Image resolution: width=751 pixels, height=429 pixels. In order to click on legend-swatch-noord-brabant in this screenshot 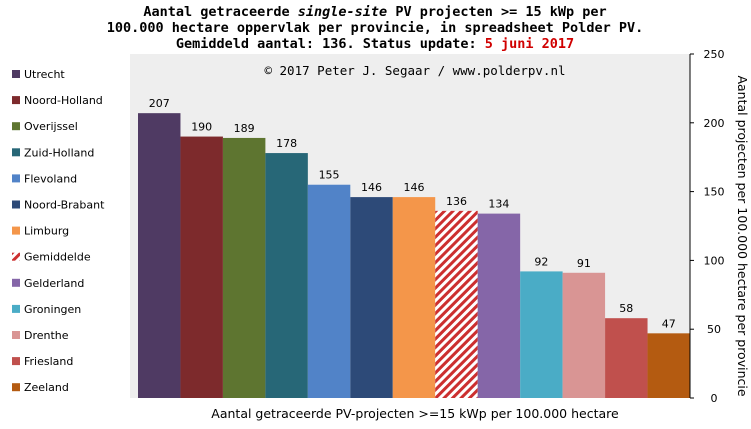, I will do `click(16, 204)`.